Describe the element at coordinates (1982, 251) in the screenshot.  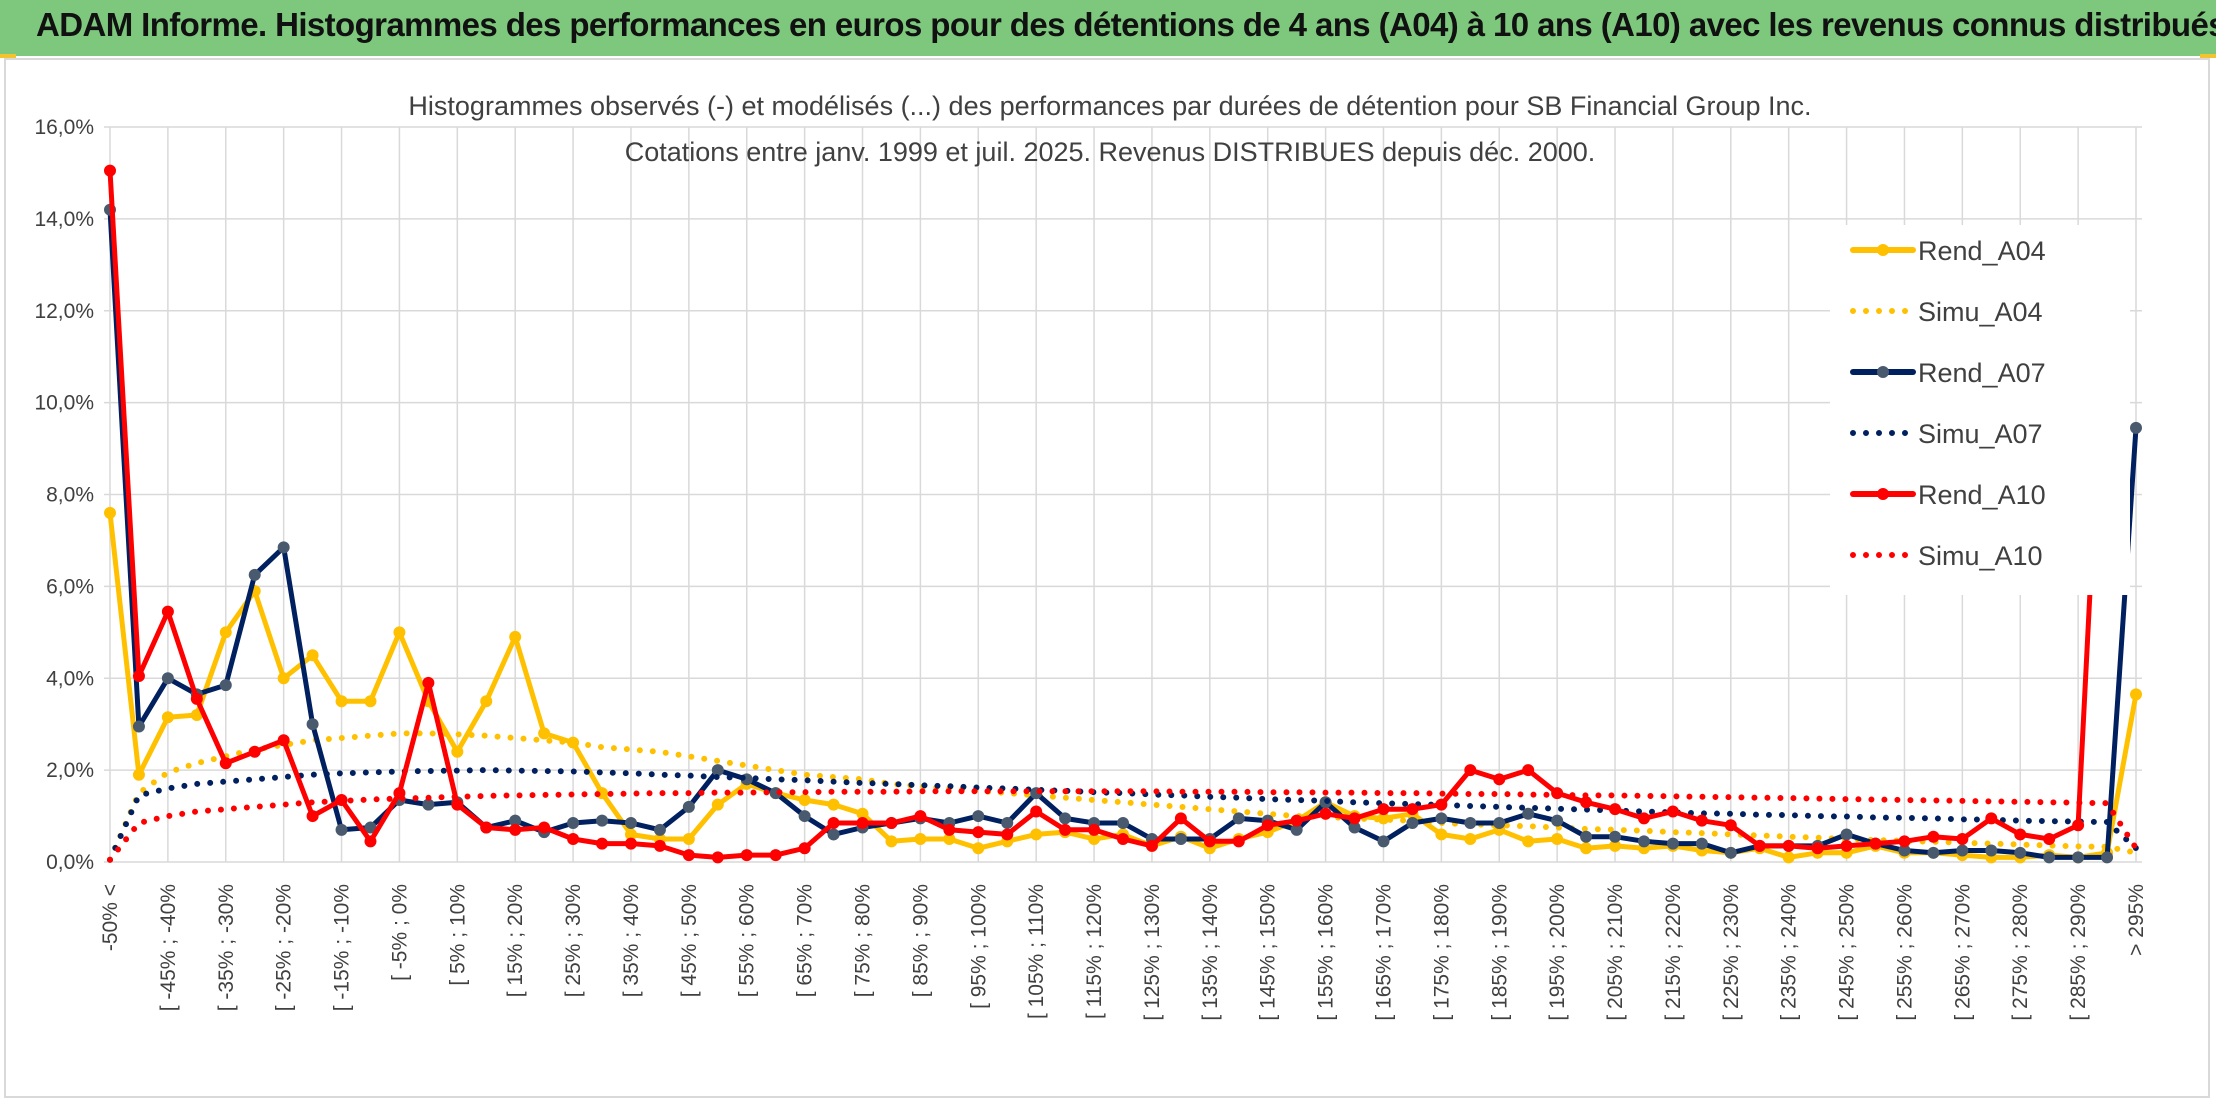
I see `legend-label: Rend_A04` at that location.